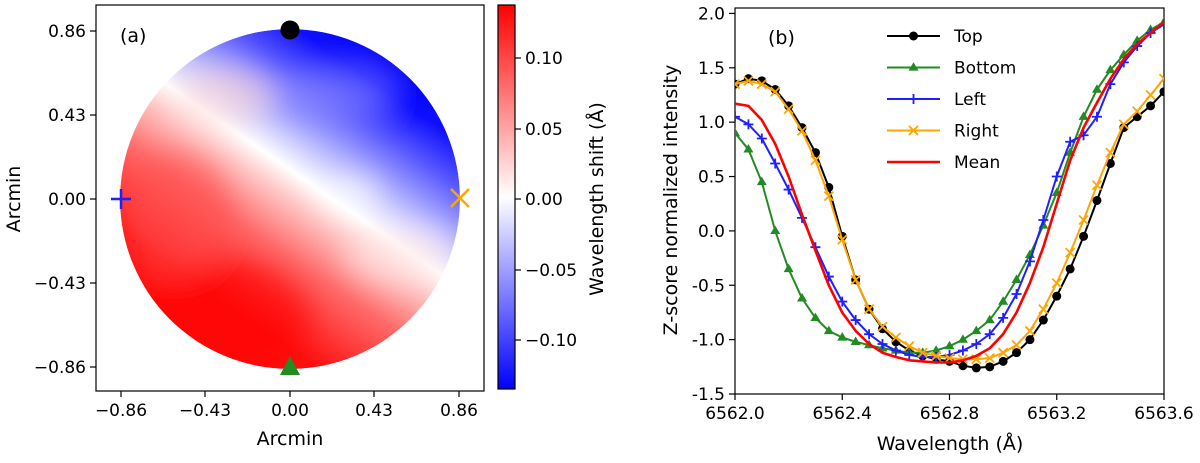  I want to click on ytick-a-1: 0.86, so click(67, 32).